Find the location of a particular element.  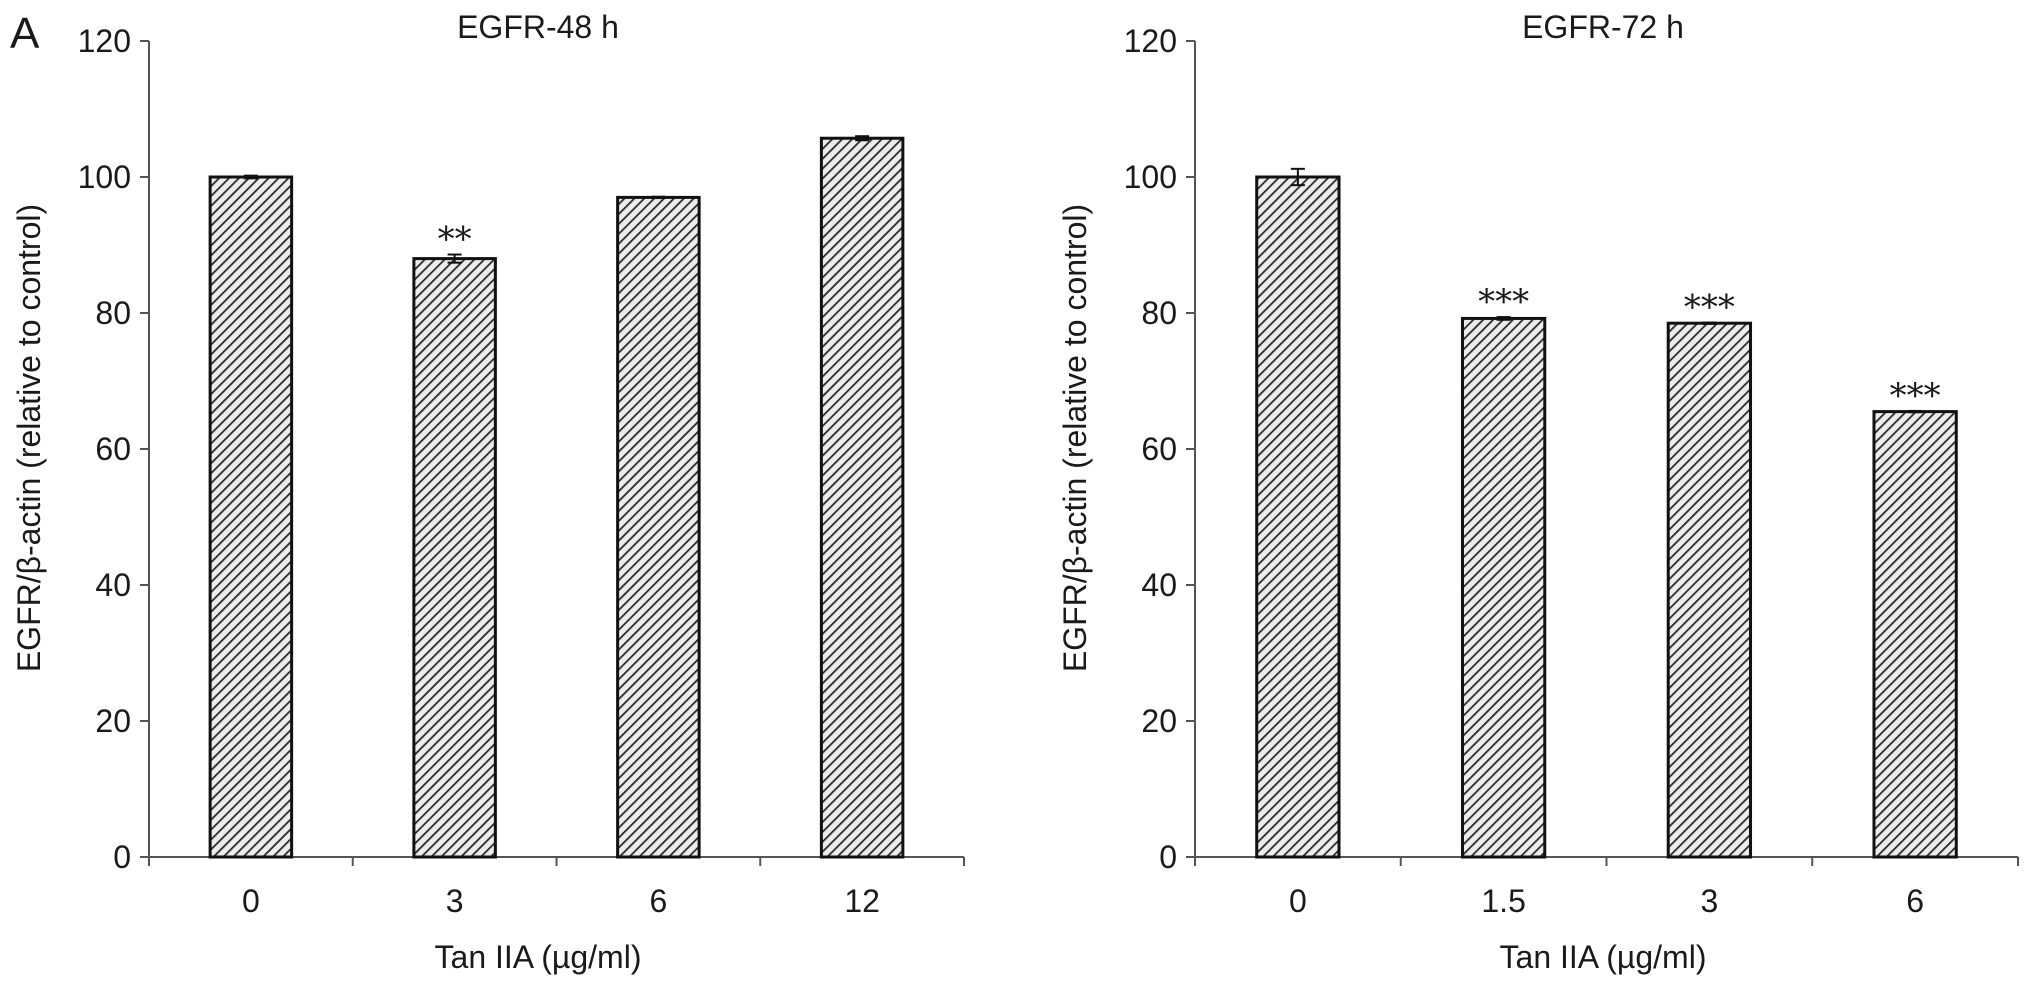

chart-title: EGFR-48 h is located at coordinates (538, 27).